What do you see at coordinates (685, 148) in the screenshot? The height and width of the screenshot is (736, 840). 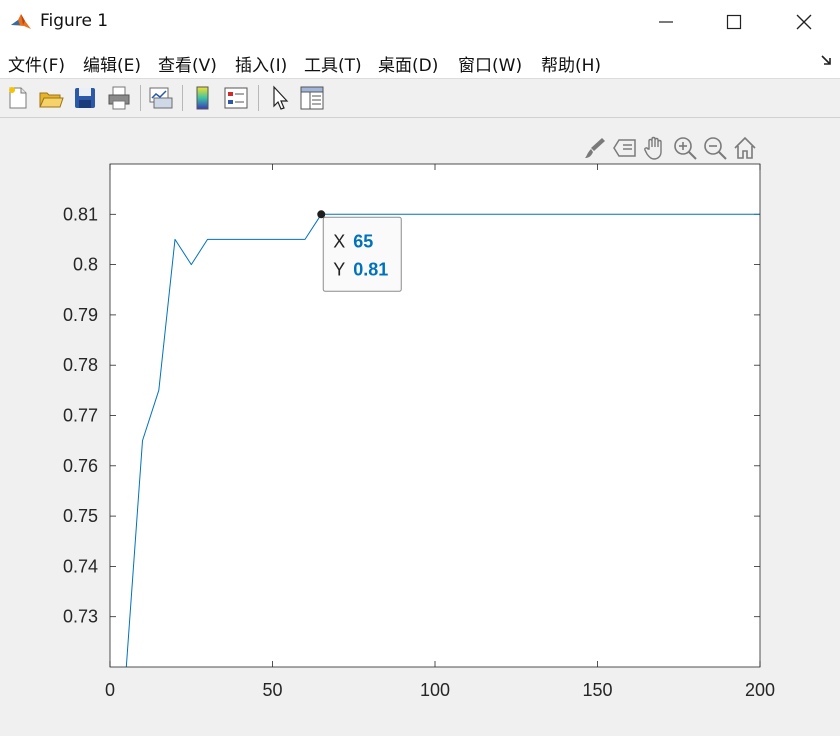 I see `zoom-in-icon` at bounding box center [685, 148].